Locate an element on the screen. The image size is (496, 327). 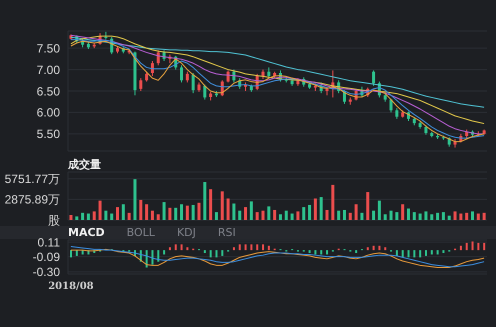
y-tick-label: 5751.77万 is located at coordinates (32, 179).